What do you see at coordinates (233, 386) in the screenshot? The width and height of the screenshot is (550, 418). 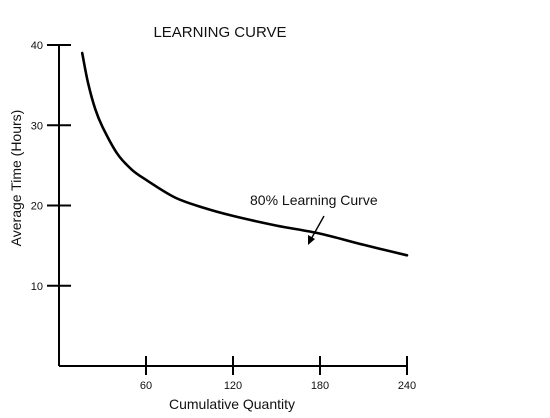 I see `x-tick-label: 120` at bounding box center [233, 386].